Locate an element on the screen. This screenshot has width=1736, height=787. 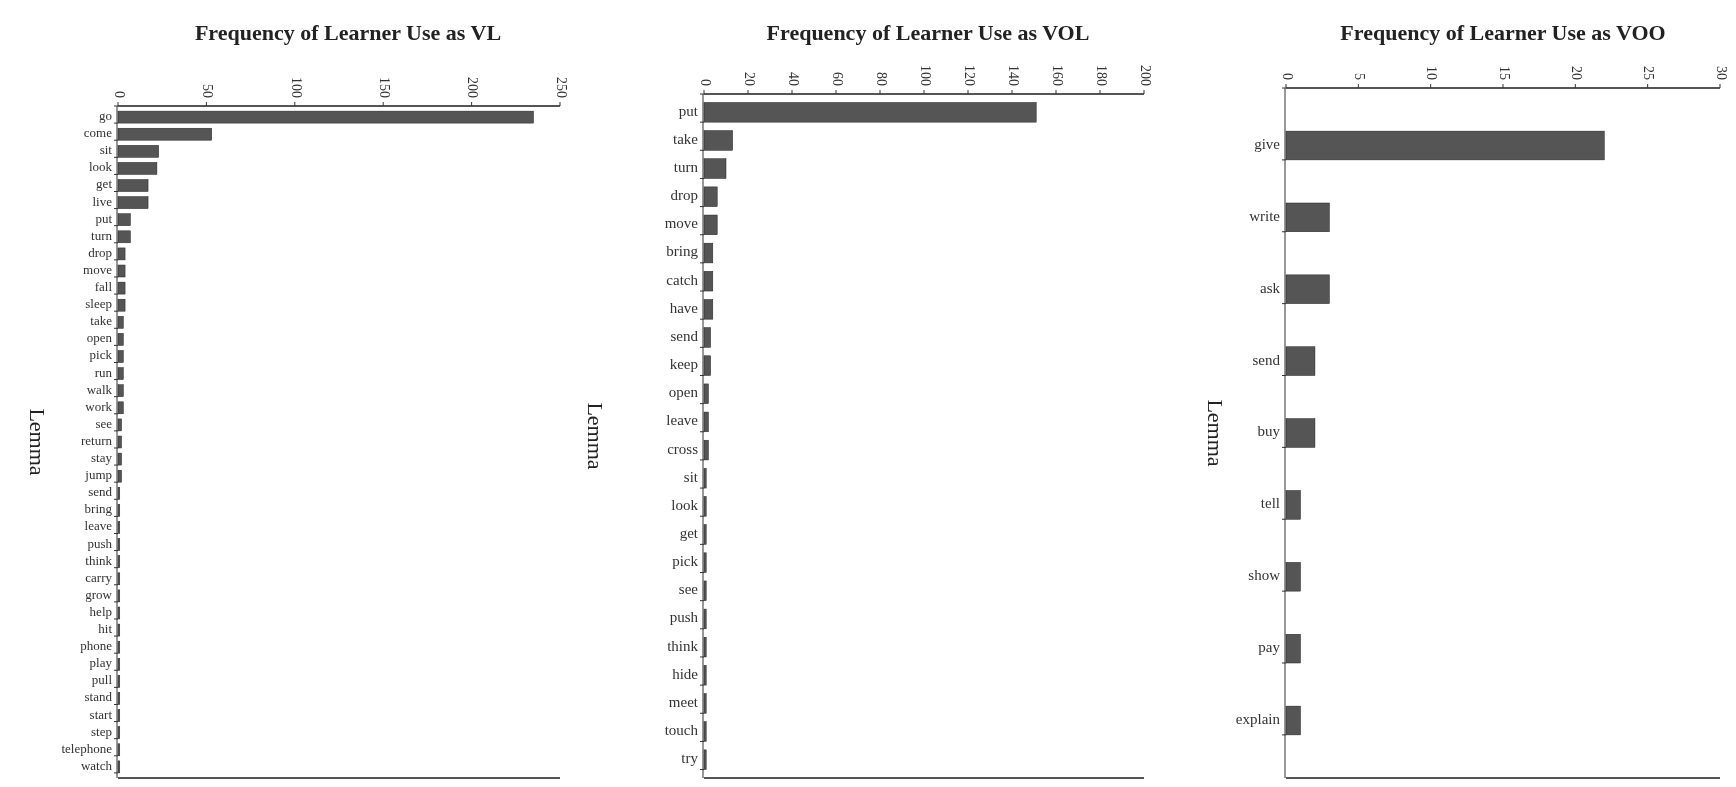
y-tick-label: go is located at coordinates (105, 116).